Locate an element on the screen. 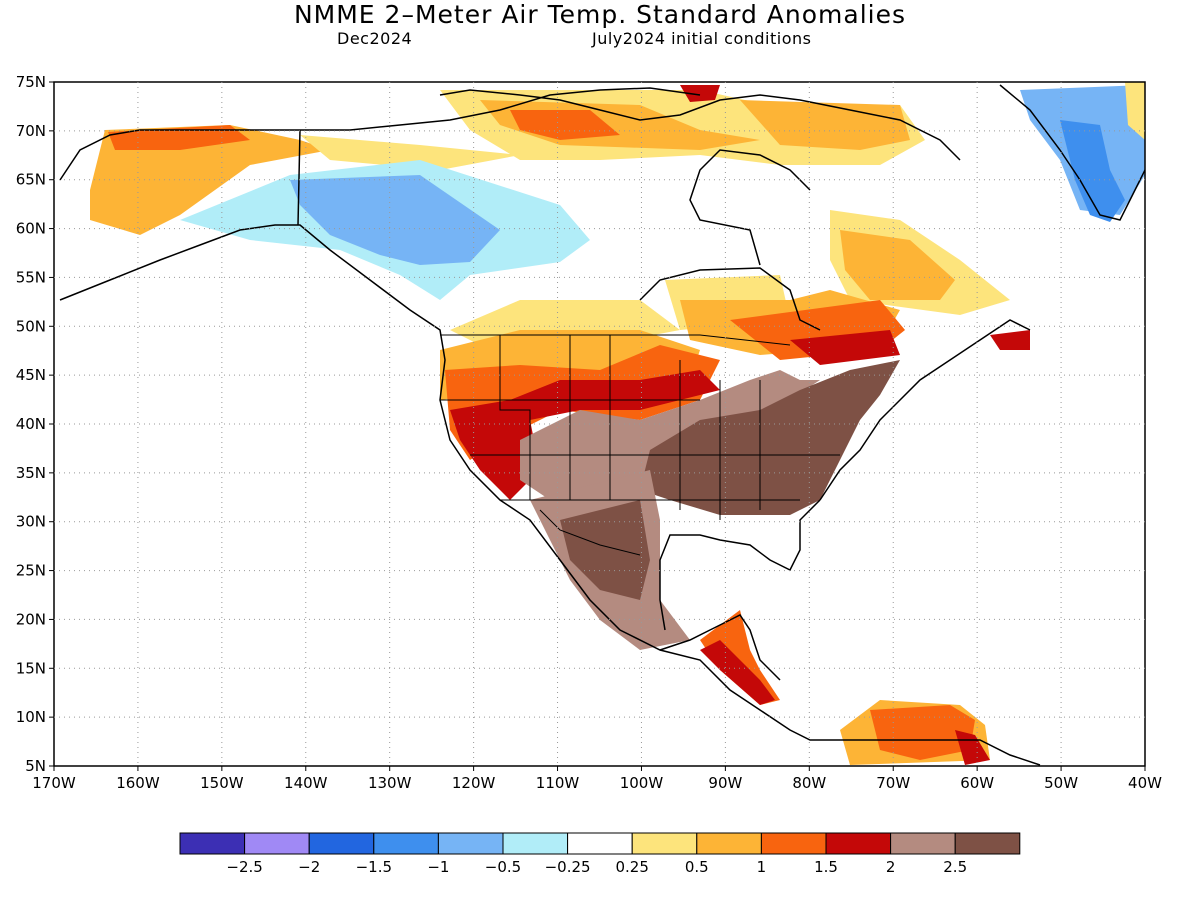  legend-label: 0.5 is located at coordinates (697, 867).